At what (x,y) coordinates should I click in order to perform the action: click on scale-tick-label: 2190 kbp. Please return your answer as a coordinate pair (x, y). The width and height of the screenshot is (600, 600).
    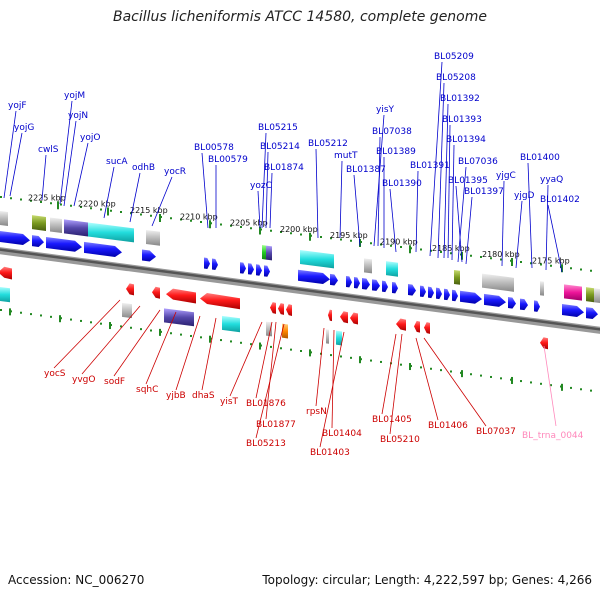
    Looking at the image, I should click on (399, 241).